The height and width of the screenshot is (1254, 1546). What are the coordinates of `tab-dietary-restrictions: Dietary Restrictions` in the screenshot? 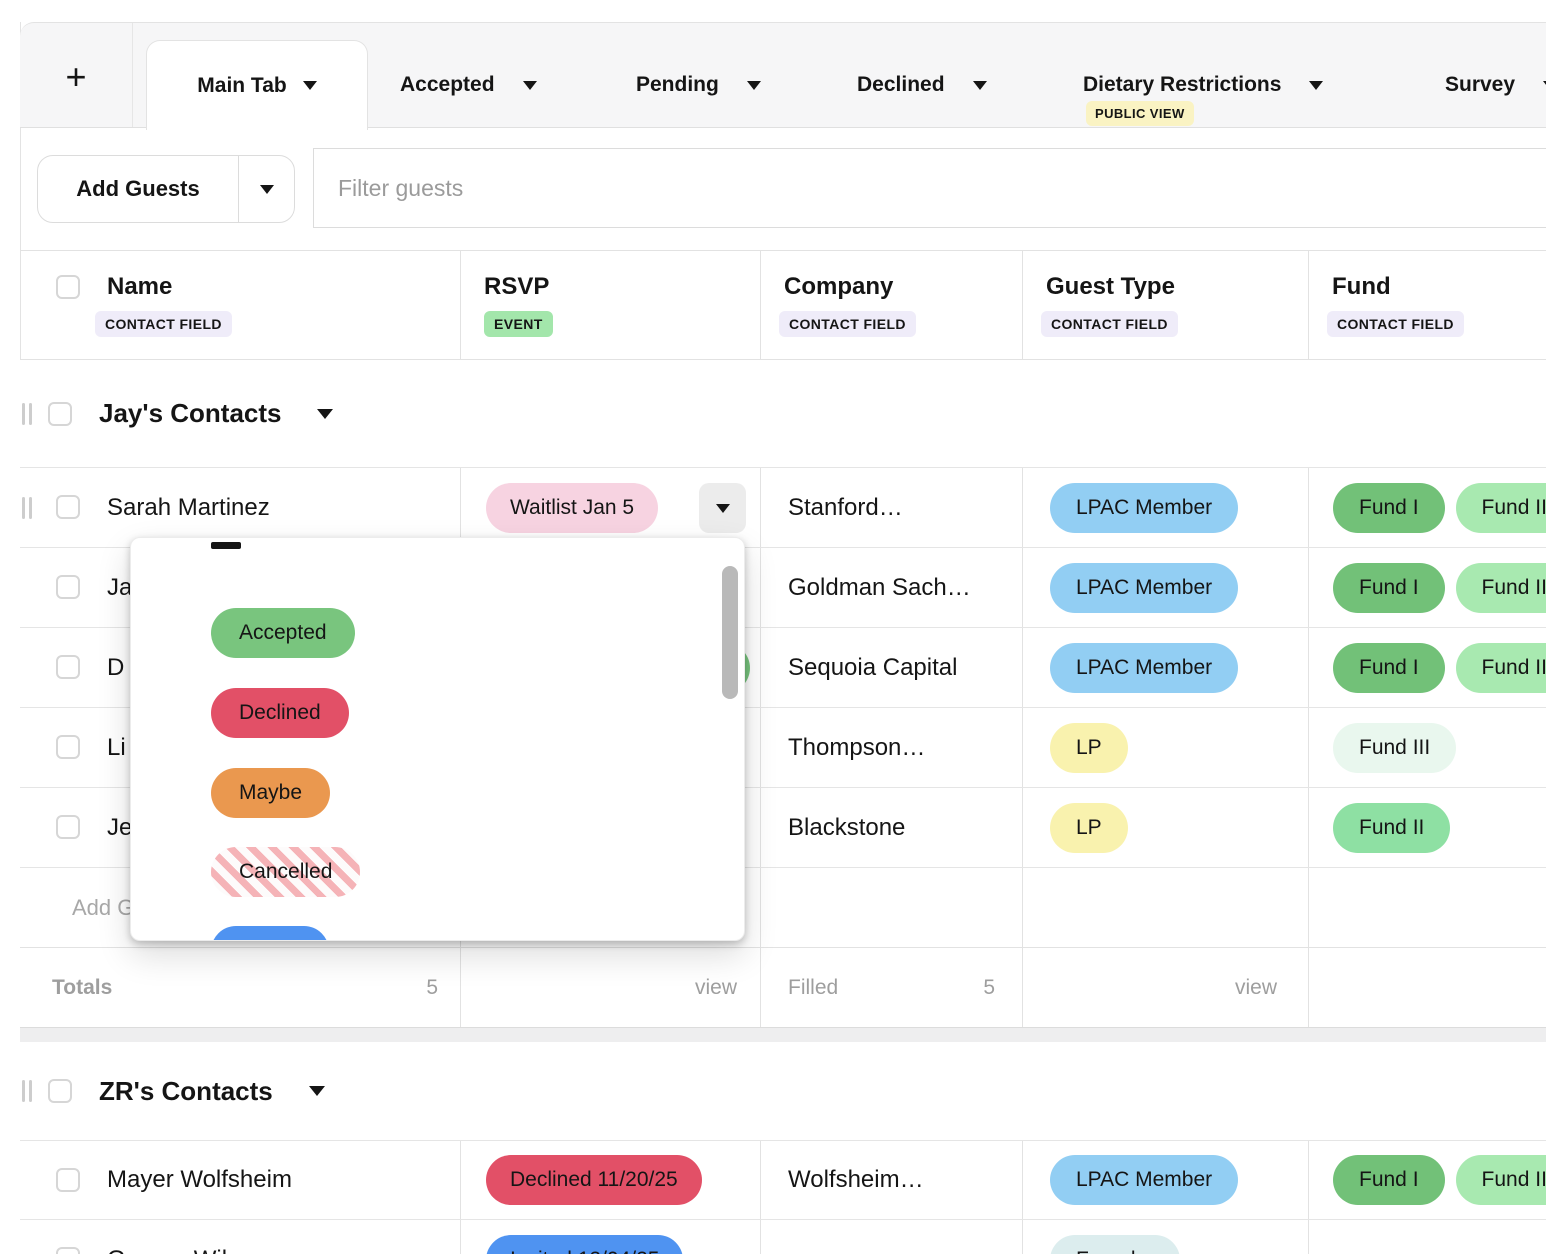 It's located at (1203, 85).